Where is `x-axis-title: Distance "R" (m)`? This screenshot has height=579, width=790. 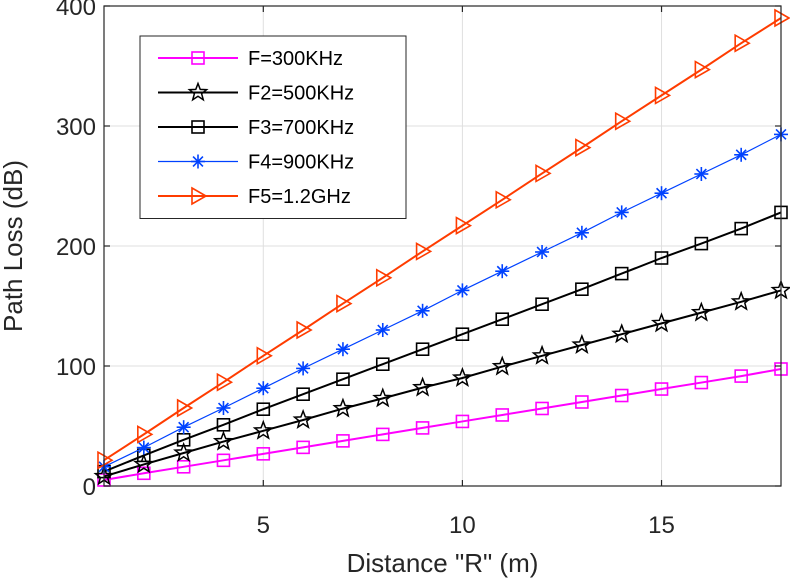 x-axis-title: Distance "R" (m) is located at coordinates (443, 563).